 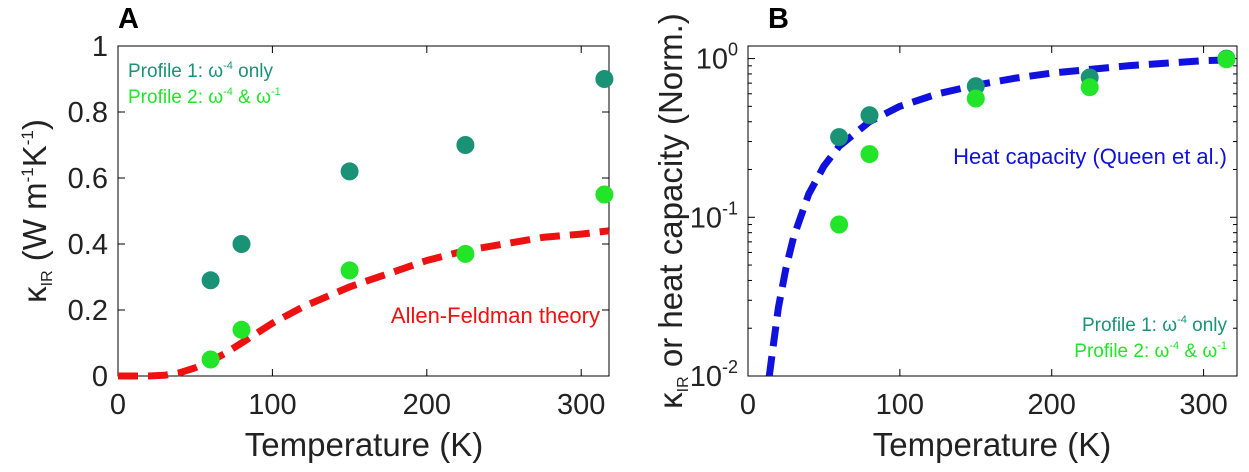 What do you see at coordinates (88, 245) in the screenshot?
I see `y-tick-label: 0.4` at bounding box center [88, 245].